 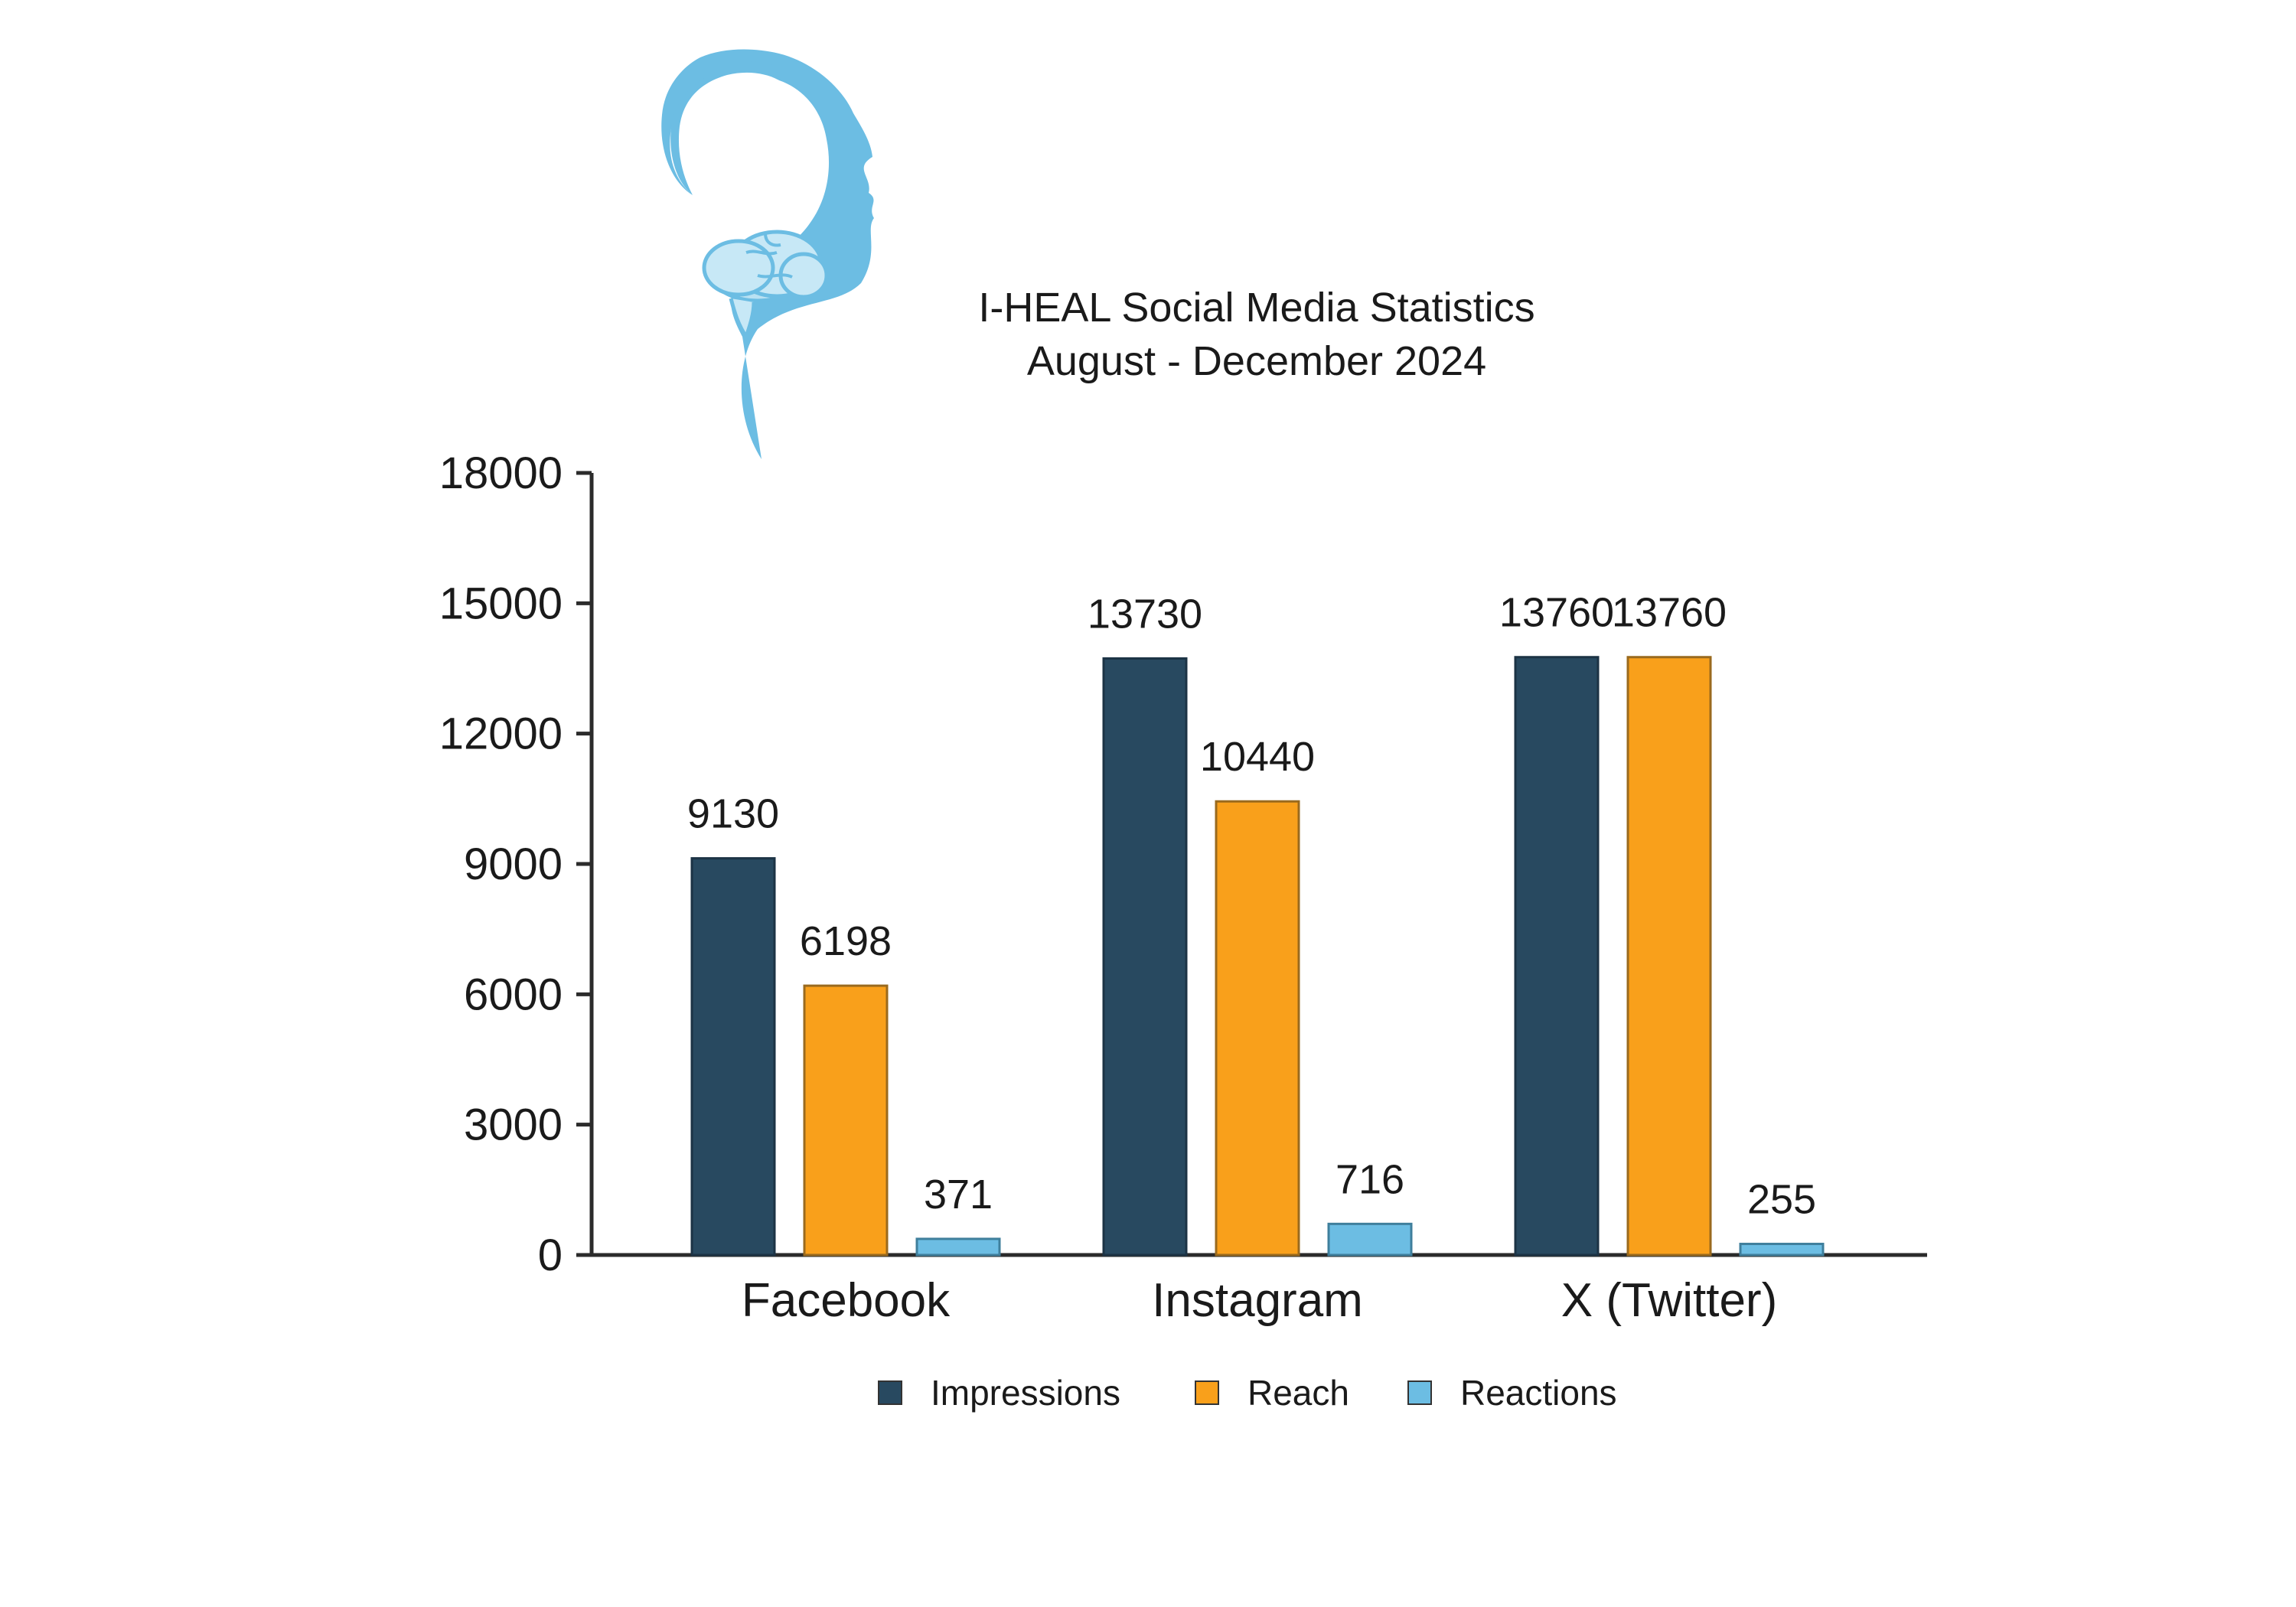 What do you see at coordinates (765, 285) in the screenshot?
I see `brain-icon` at bounding box center [765, 285].